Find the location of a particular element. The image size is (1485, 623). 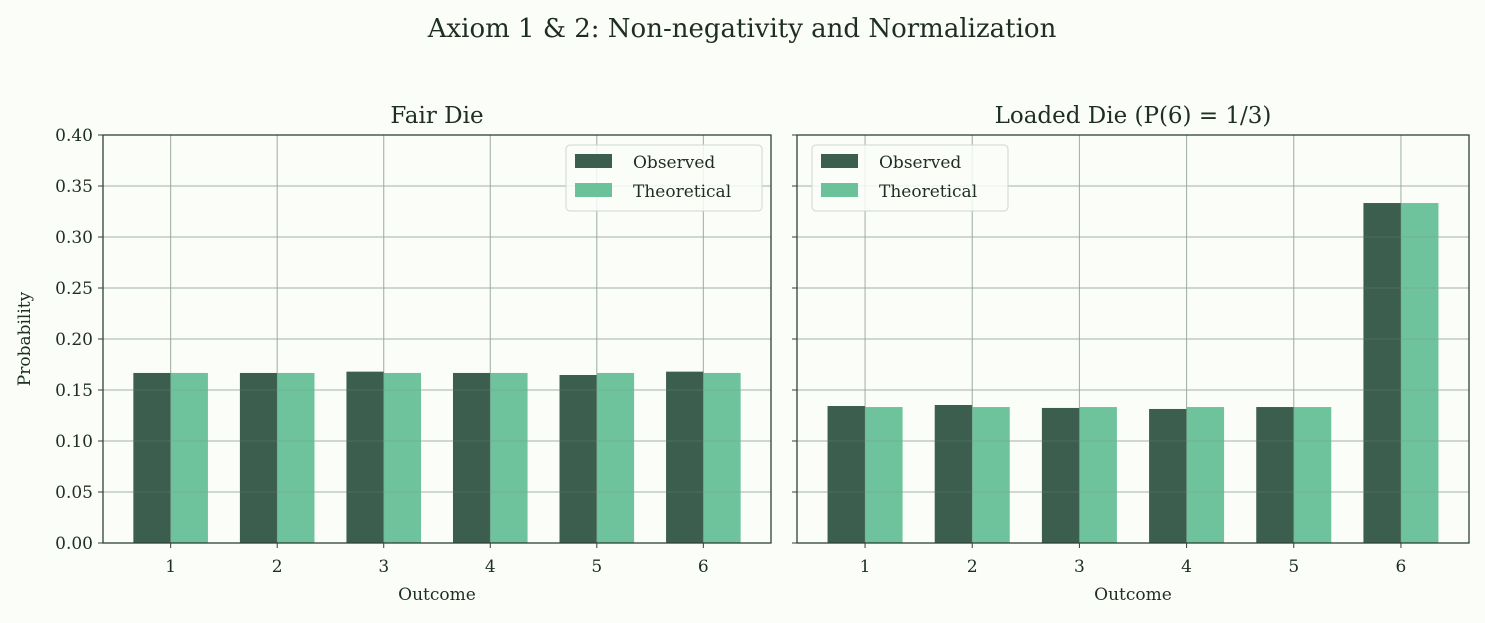

y-axis-label: Probability is located at coordinates (25, 338).